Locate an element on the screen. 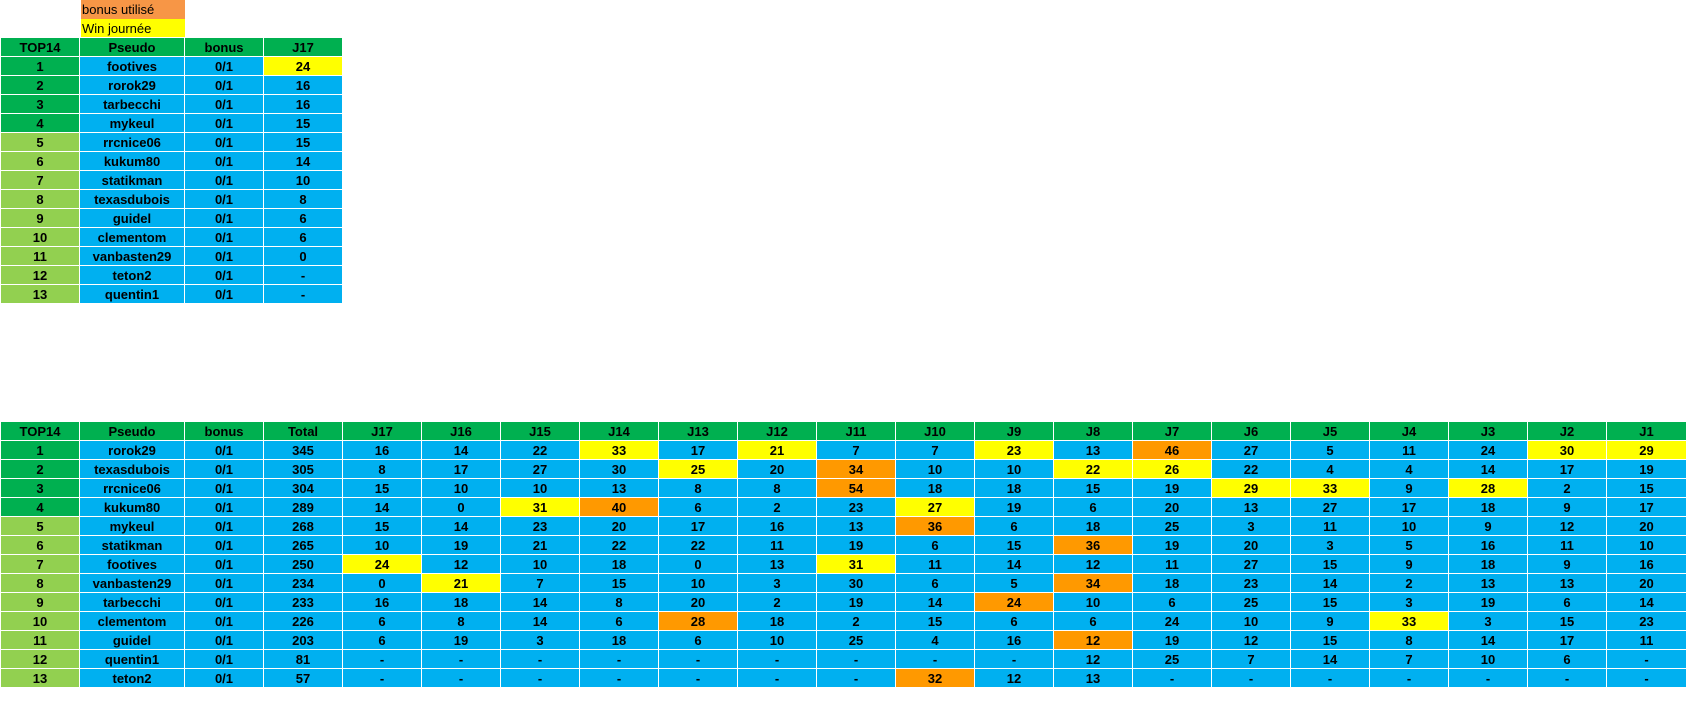  score-cell: 13 is located at coordinates (856, 526).